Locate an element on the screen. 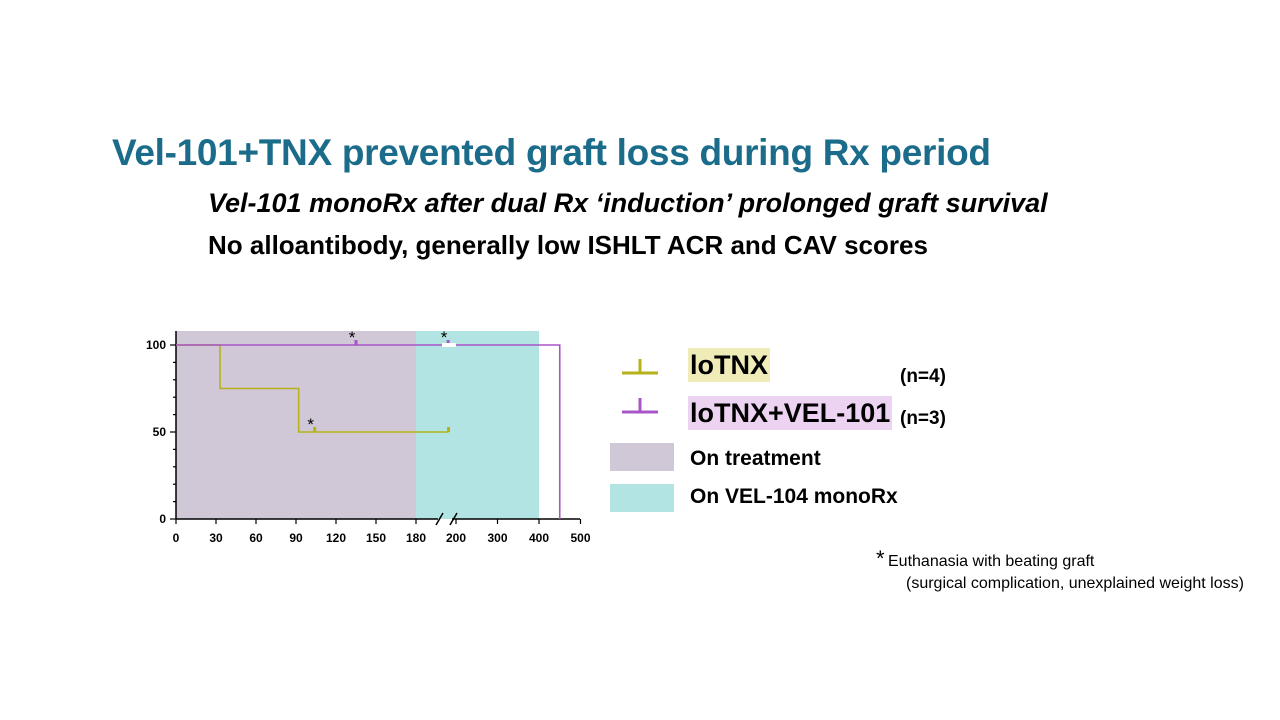  legend-n-lotnx: (n=4) is located at coordinates (923, 376).